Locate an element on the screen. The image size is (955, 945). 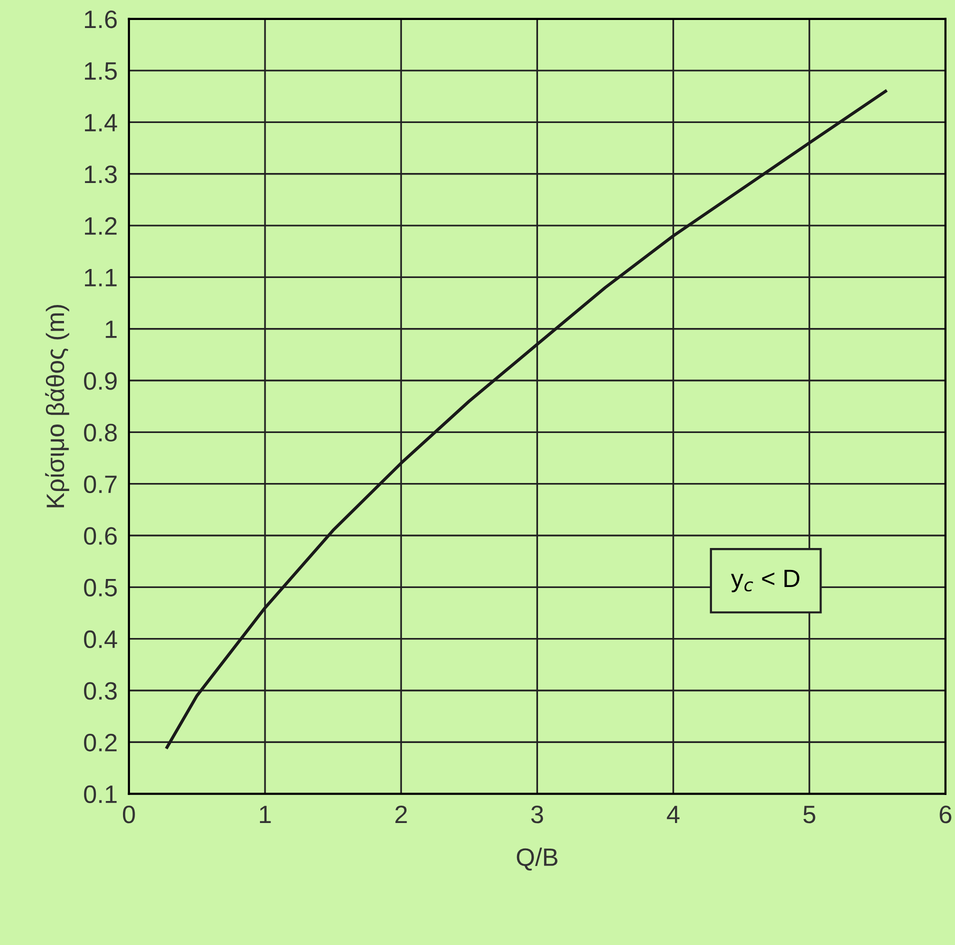
x-tick-label: 5 is located at coordinates (809, 815).